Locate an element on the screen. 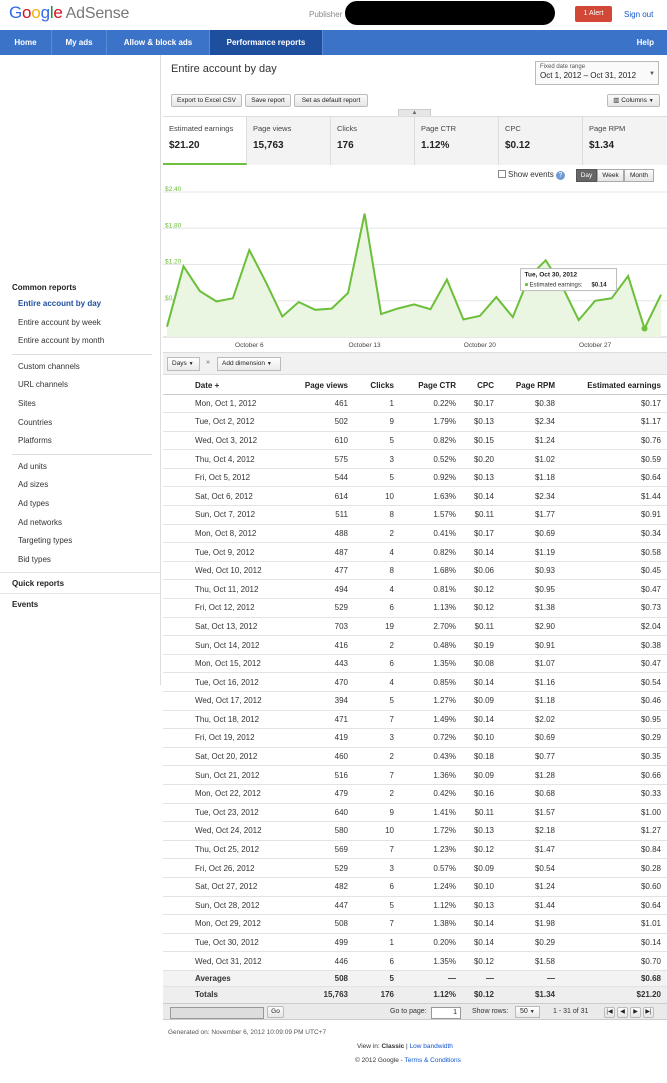  sidebar-item-ad-sizes: Ad sizes is located at coordinates (33, 485).